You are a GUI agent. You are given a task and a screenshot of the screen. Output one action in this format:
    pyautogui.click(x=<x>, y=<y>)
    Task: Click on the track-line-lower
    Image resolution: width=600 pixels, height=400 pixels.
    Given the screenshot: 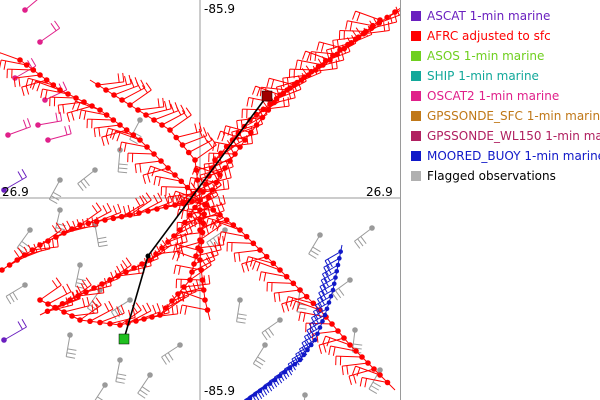 What is the action you would take?
    pyautogui.click(x=136, y=297)
    